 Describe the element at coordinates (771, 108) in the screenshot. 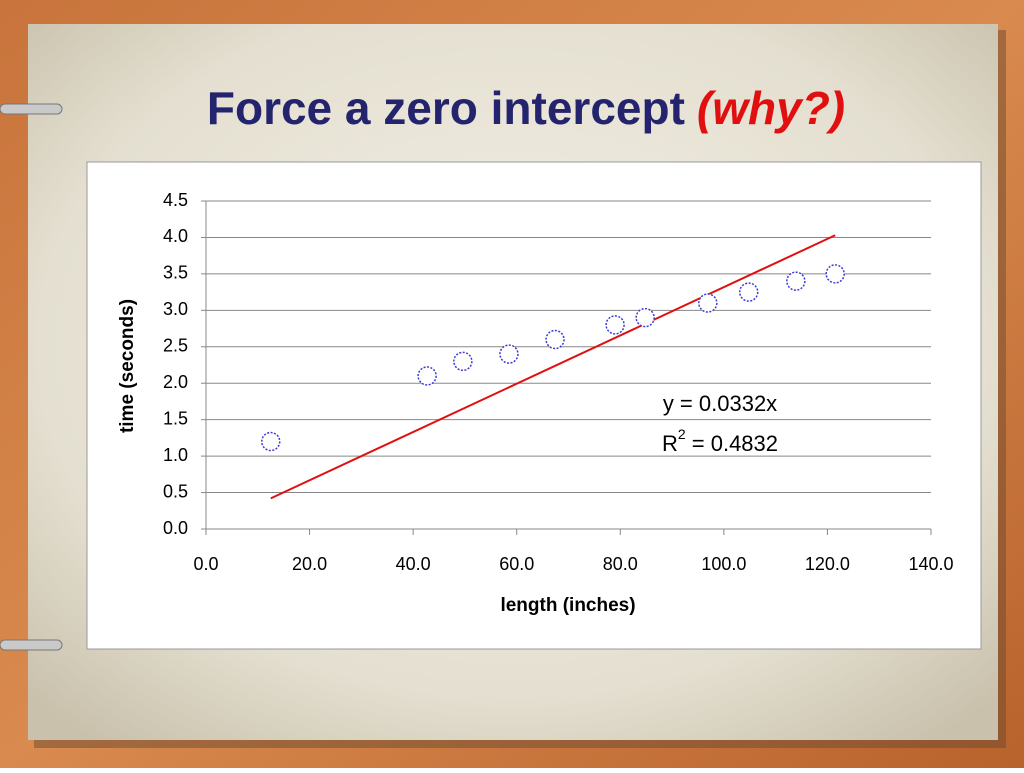

I see `title-emphasis: (why?)` at that location.